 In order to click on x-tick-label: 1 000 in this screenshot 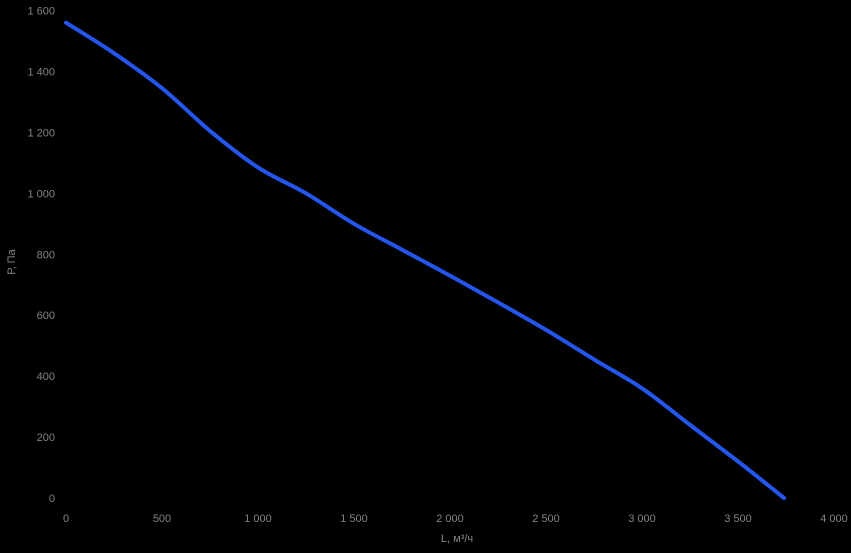, I will do `click(258, 519)`.